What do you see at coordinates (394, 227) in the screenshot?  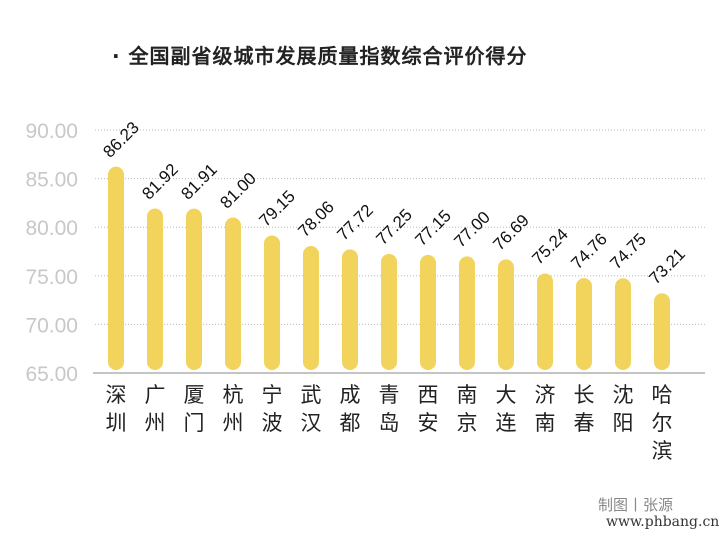 I see `data-label: 77.25` at bounding box center [394, 227].